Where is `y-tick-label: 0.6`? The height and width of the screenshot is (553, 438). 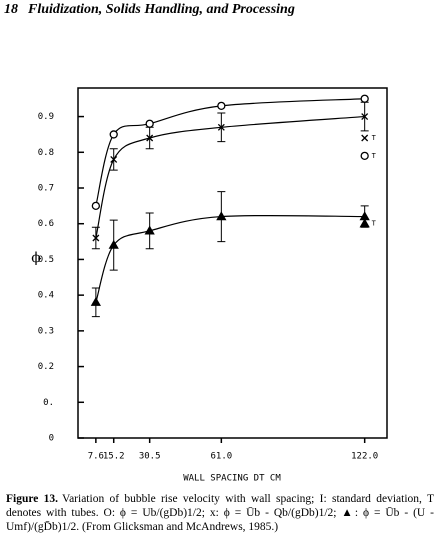
y-tick-label: 0.6 is located at coordinates (46, 224).